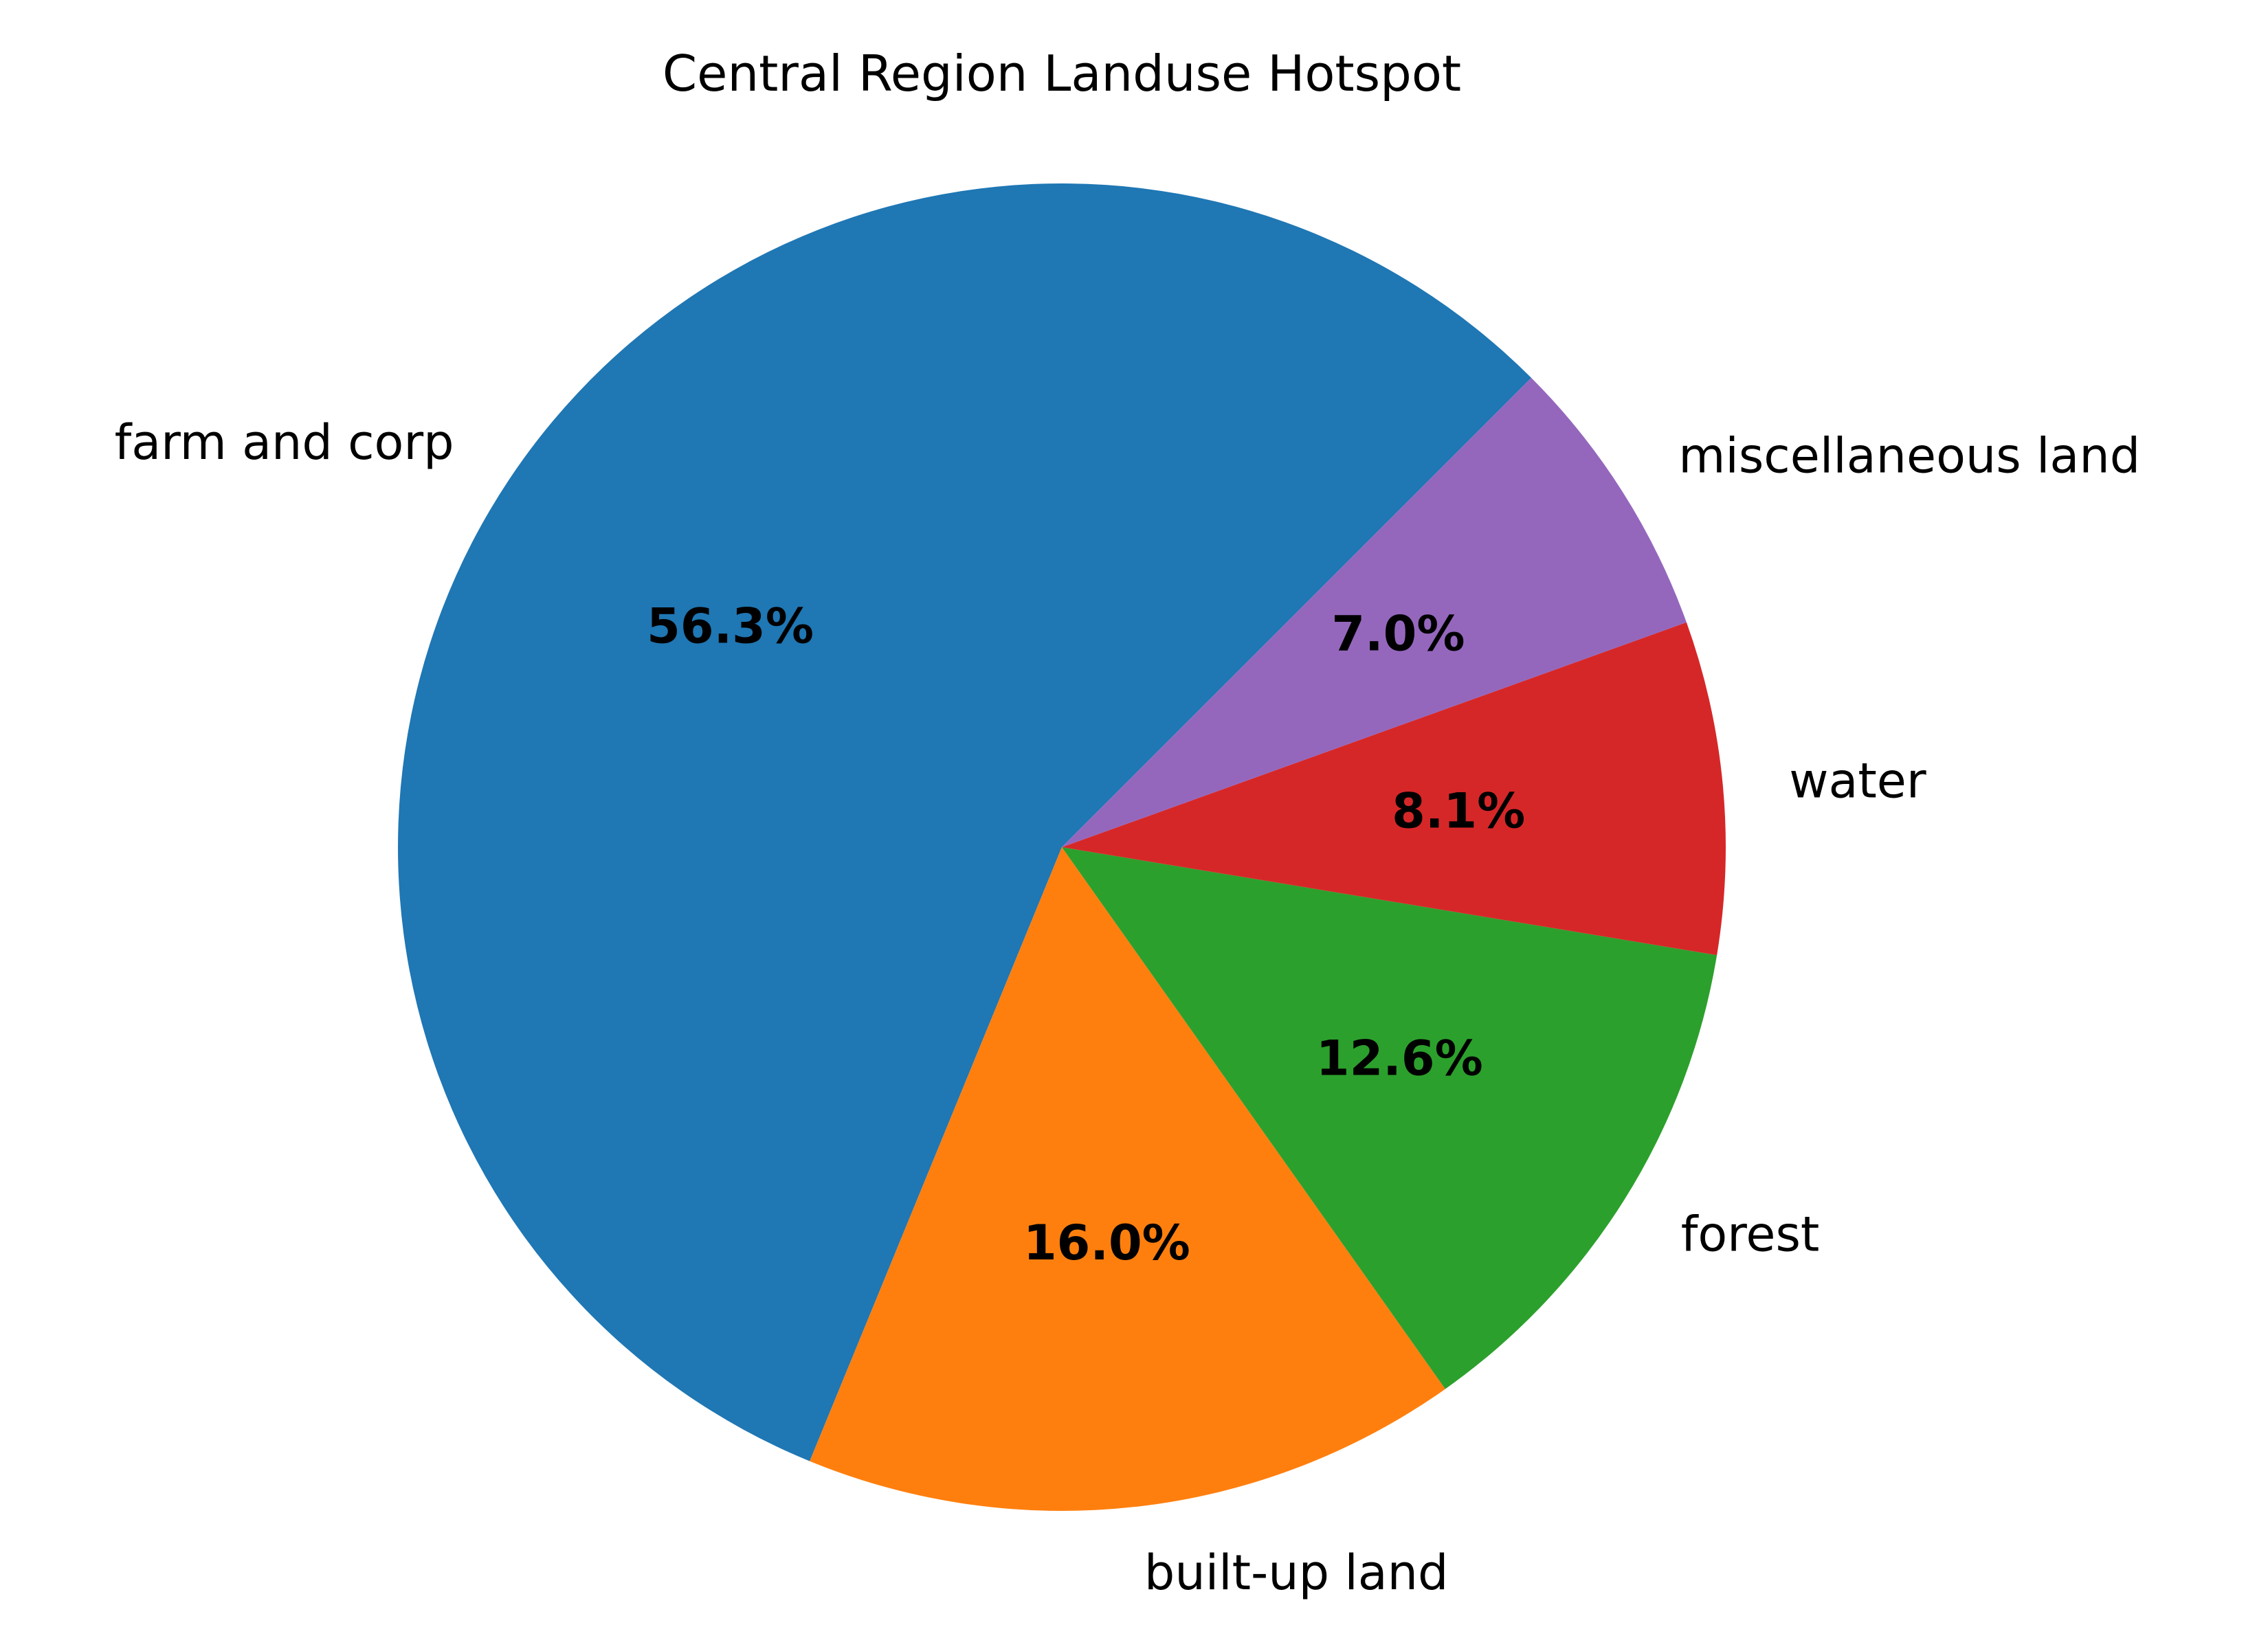 Image resolution: width=2268 pixels, height=1649 pixels. Describe the element at coordinates (1106, 1243) in the screenshot. I see `slice-percent-built-up-land: 16.0%` at that location.